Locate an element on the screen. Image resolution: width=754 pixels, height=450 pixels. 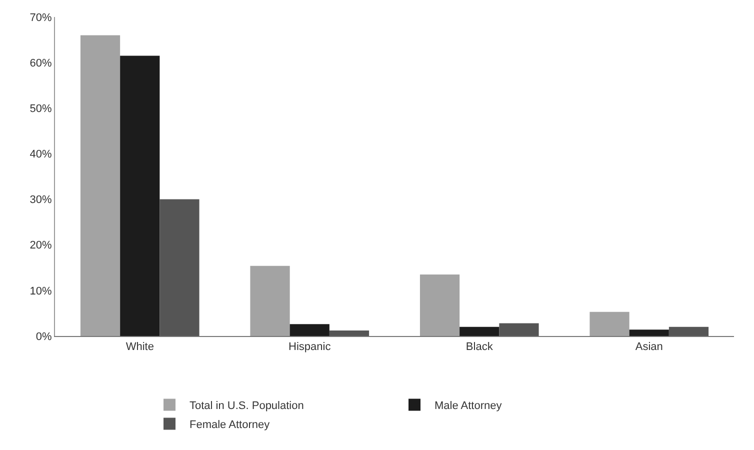
y-tick-label: 40% is located at coordinates (41, 154).